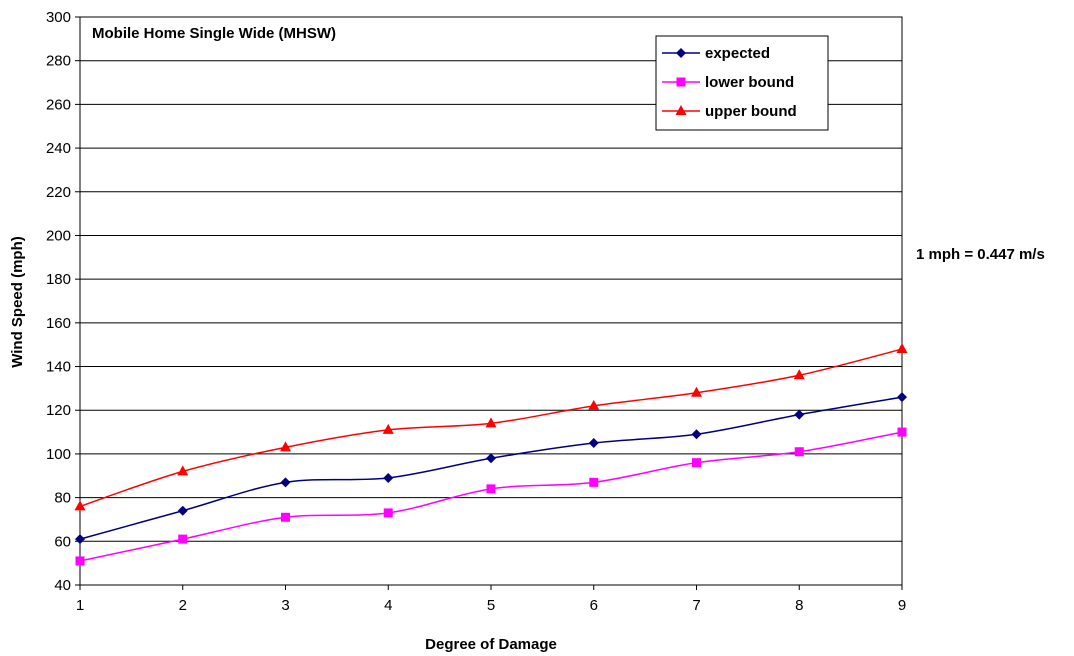  I want to click on y-tick-label: 180, so click(58, 279).